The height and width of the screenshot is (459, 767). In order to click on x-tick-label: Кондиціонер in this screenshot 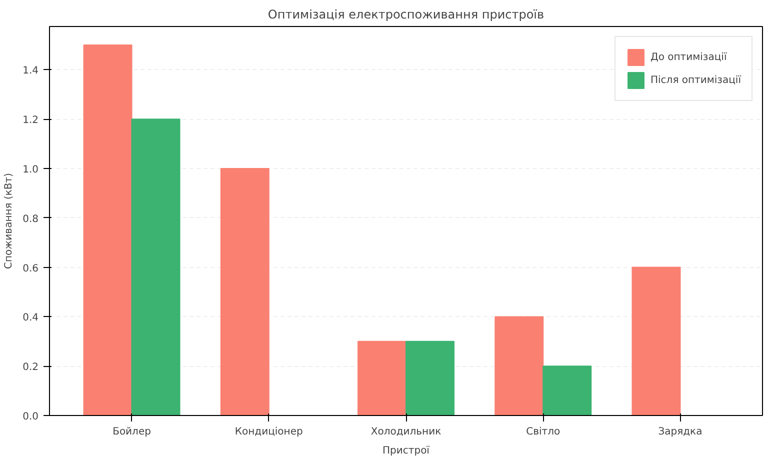, I will do `click(268, 432)`.